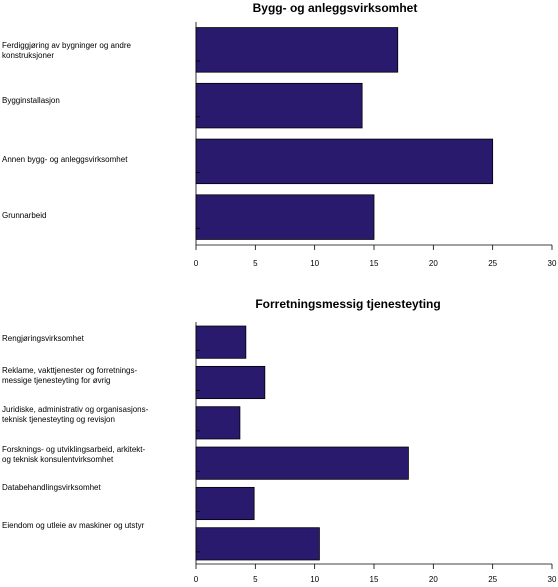  I want to click on category-label: Annen bygg- og anleggsvirksomhet, so click(65, 159).